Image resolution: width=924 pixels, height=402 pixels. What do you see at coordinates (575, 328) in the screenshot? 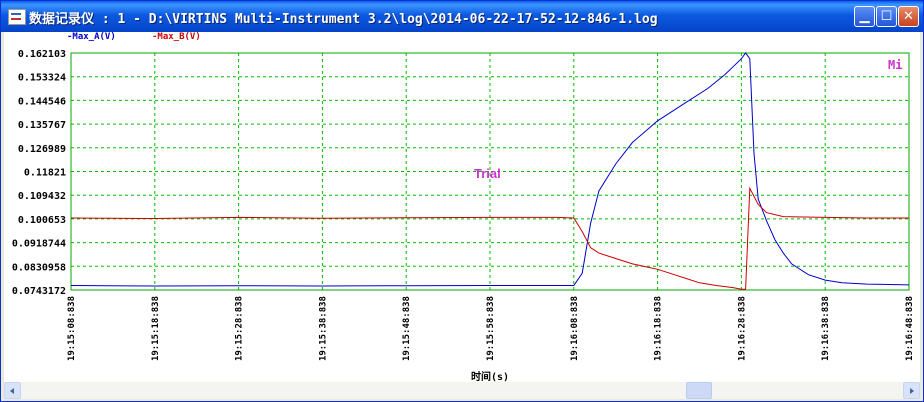
I see `x-tick-label: 19:16:08:838` at bounding box center [575, 328].